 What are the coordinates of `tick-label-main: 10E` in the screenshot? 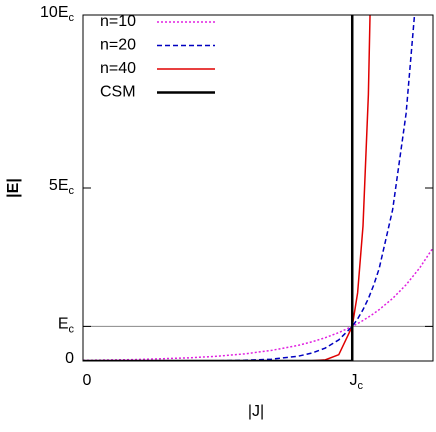 It's located at (54, 12).